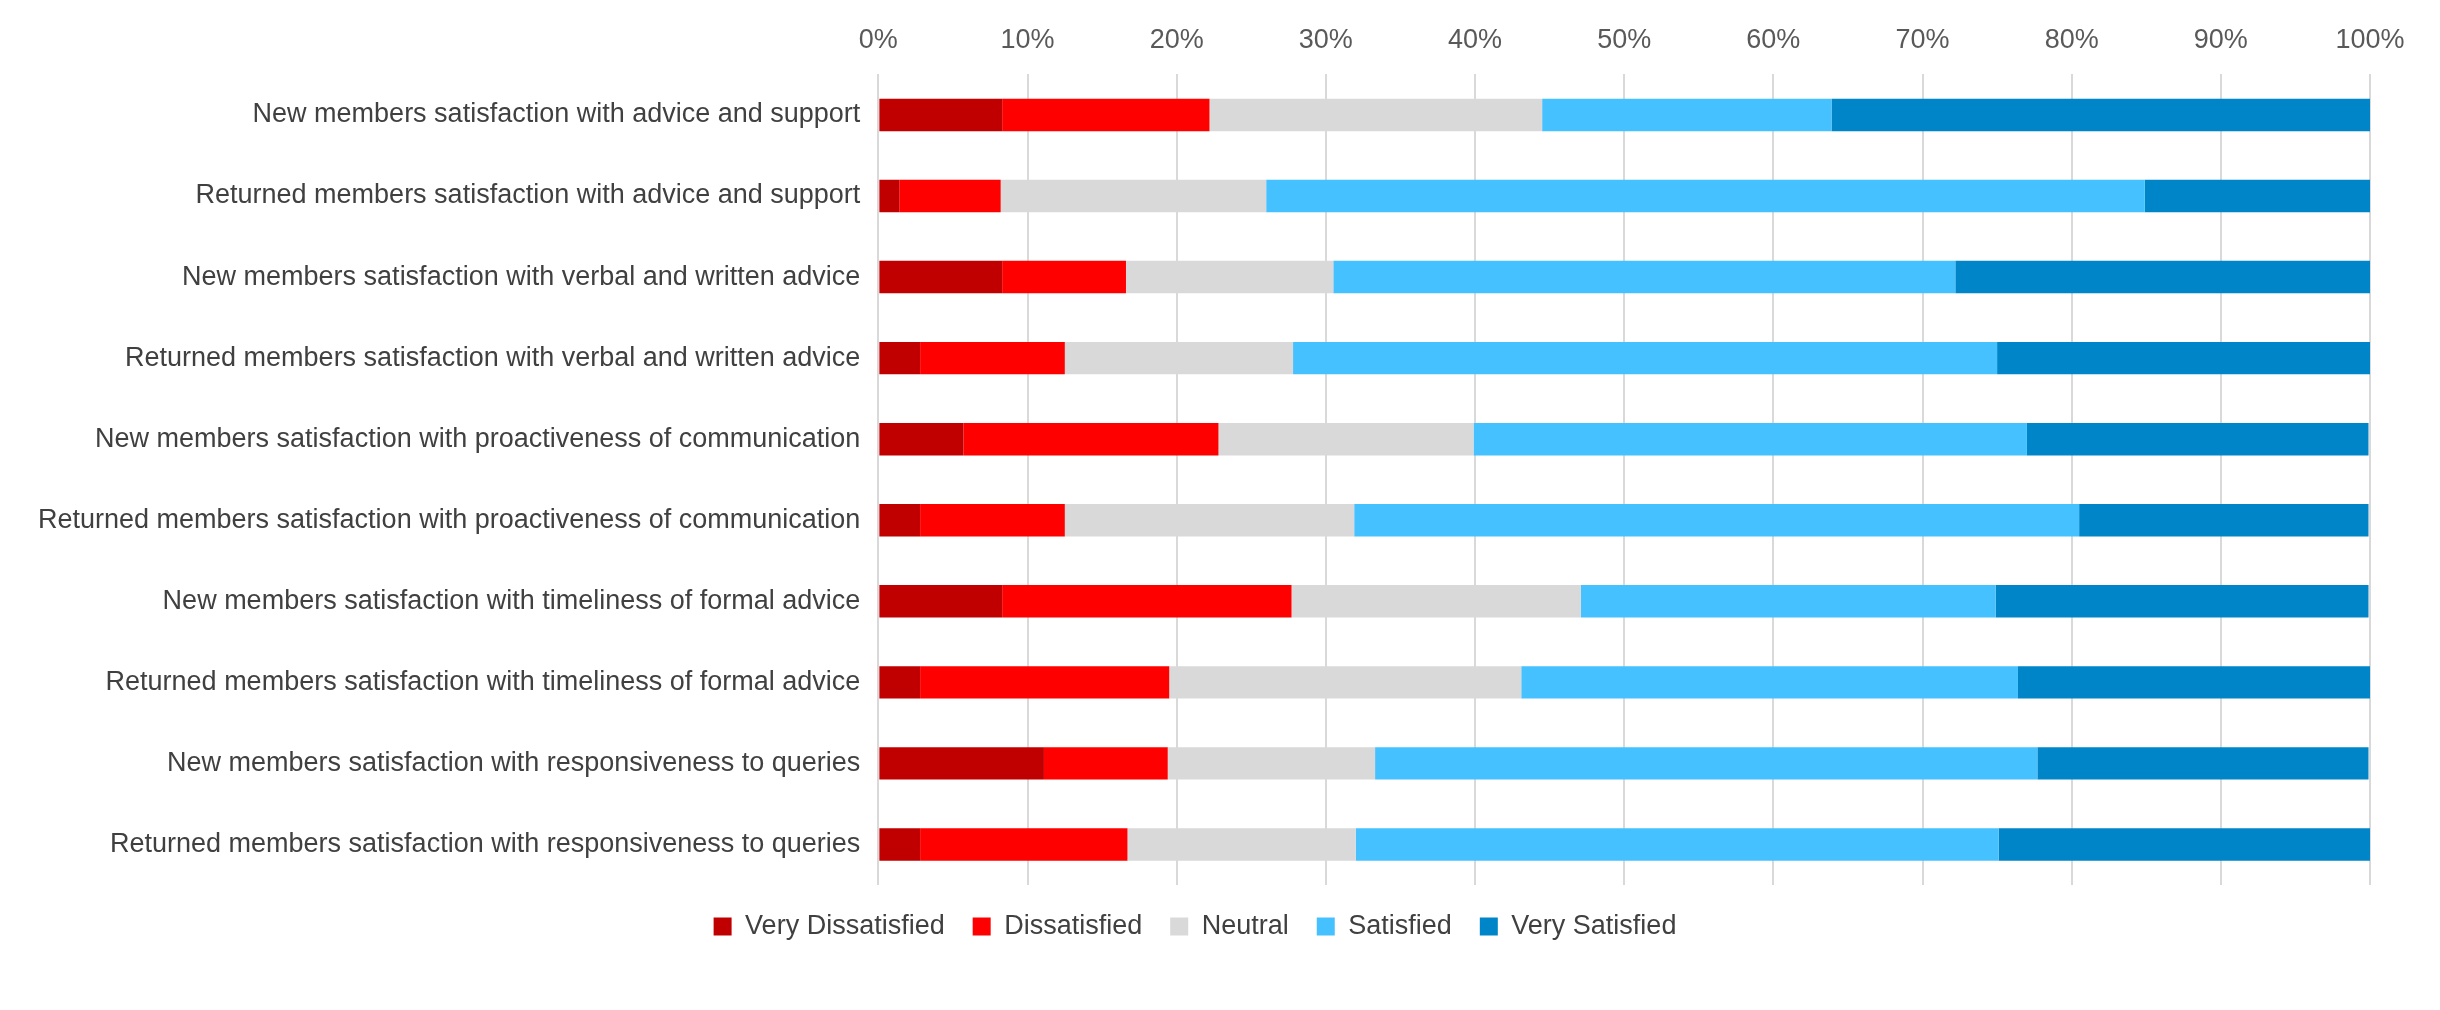 This screenshot has height=1010, width=2440. What do you see at coordinates (521, 275) in the screenshot?
I see `y-tick-label: New members satisfaction with verbal and written advice` at bounding box center [521, 275].